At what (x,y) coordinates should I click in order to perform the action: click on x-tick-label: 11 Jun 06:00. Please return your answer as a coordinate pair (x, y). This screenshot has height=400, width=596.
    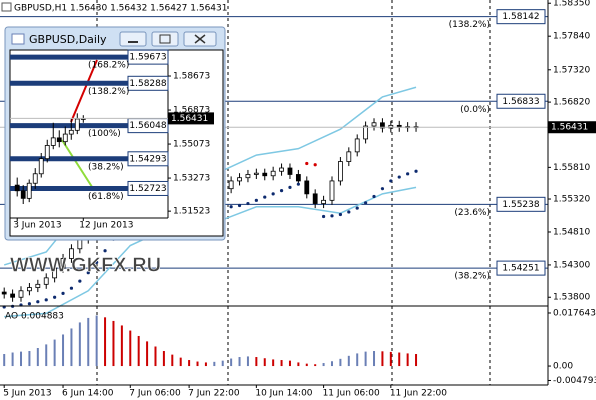
    Looking at the image, I should click on (351, 394).